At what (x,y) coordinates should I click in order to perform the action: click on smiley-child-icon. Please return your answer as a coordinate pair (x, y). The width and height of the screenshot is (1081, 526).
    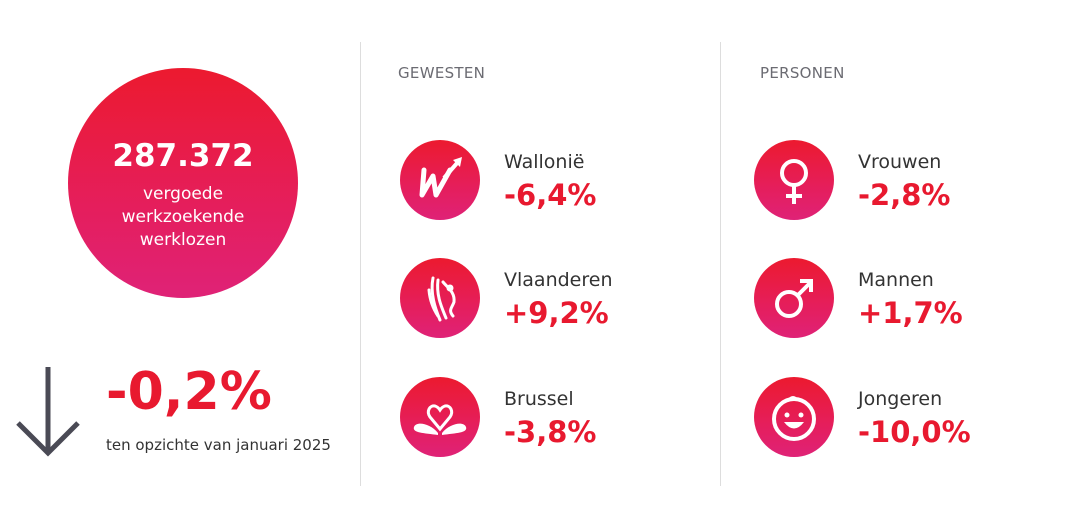
    Looking at the image, I should click on (794, 417).